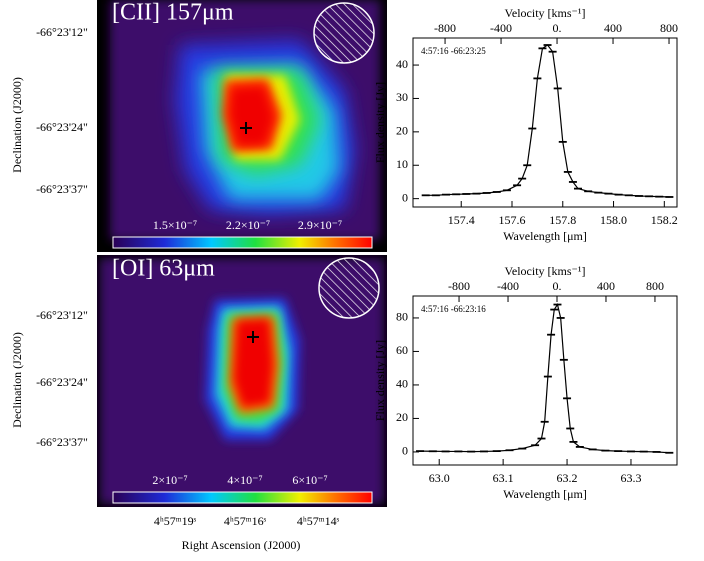  What do you see at coordinates (613, 220) in the screenshot?
I see `x-tick-label: 158.0` at bounding box center [613, 220].